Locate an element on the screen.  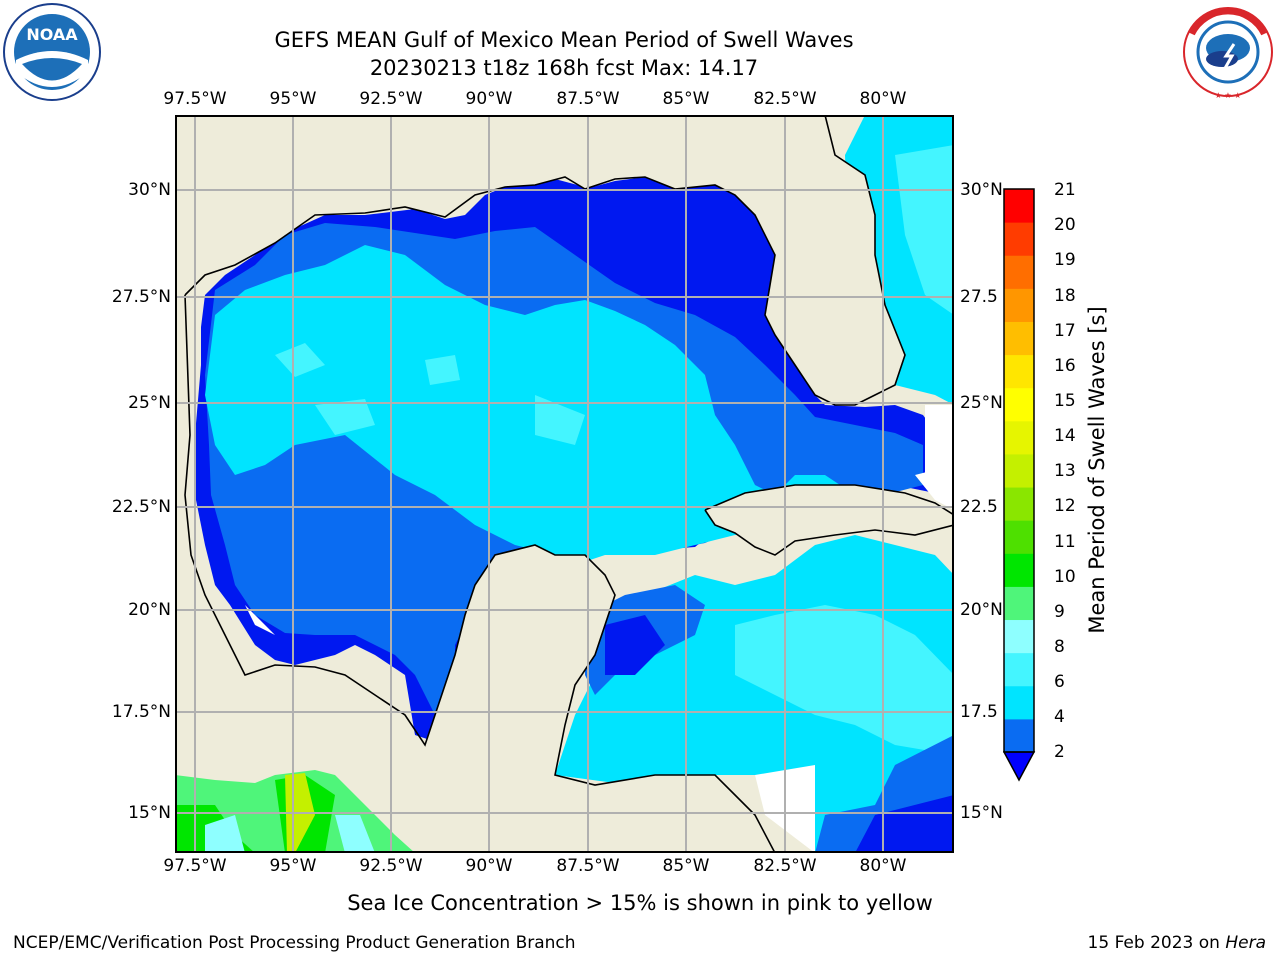
lat-tick-left: 15°N is located at coordinates (149, 813).